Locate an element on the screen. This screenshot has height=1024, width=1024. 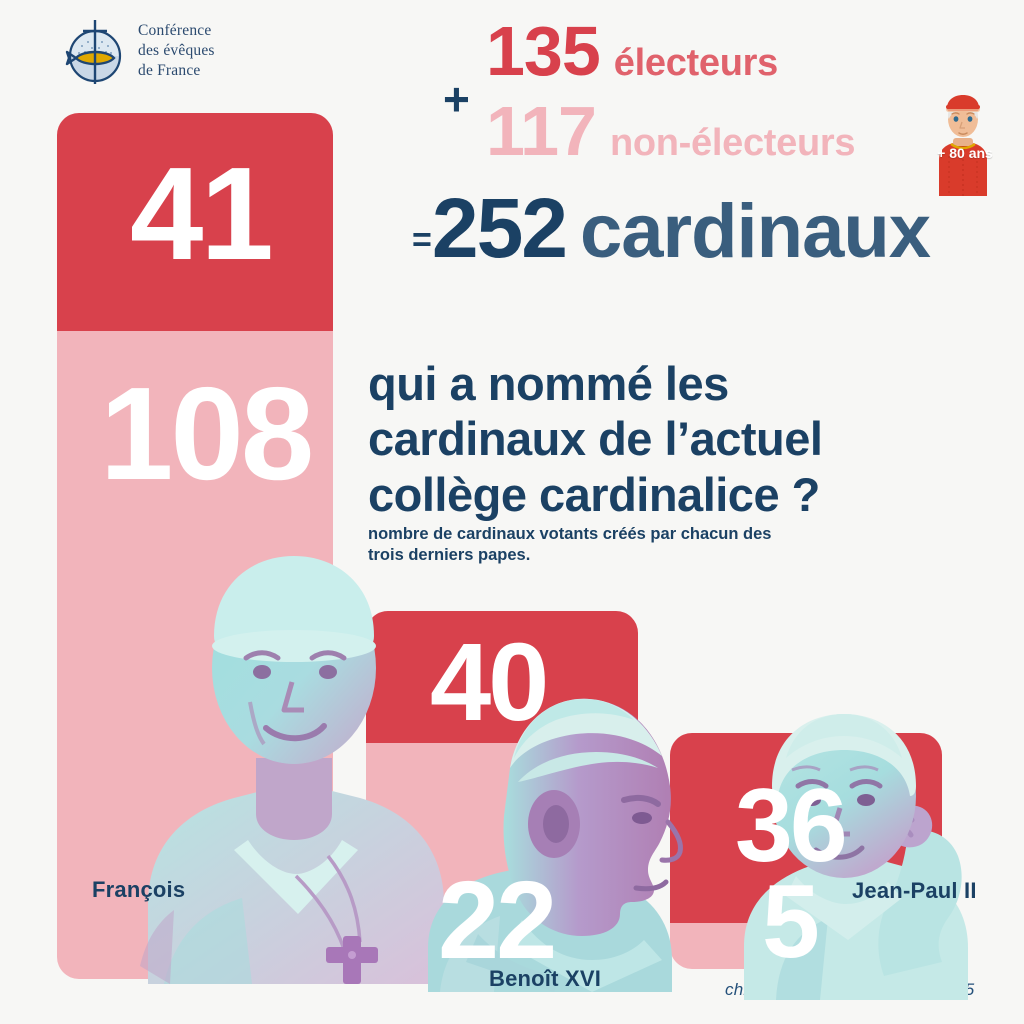
cardinal-person-figure: + 80 ans is located at coordinates (963, 142).